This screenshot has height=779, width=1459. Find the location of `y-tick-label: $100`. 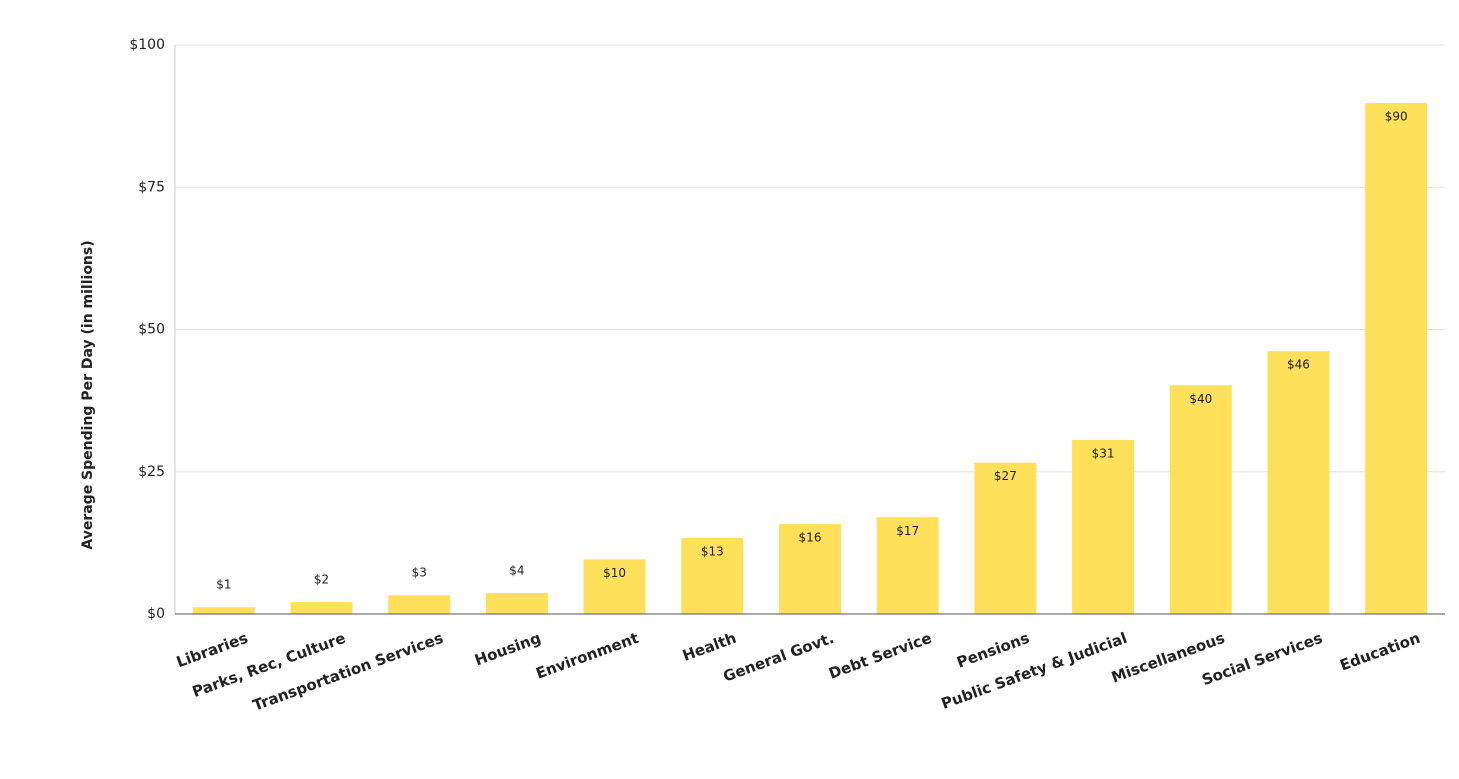

y-tick-label: $100 is located at coordinates (147, 45).